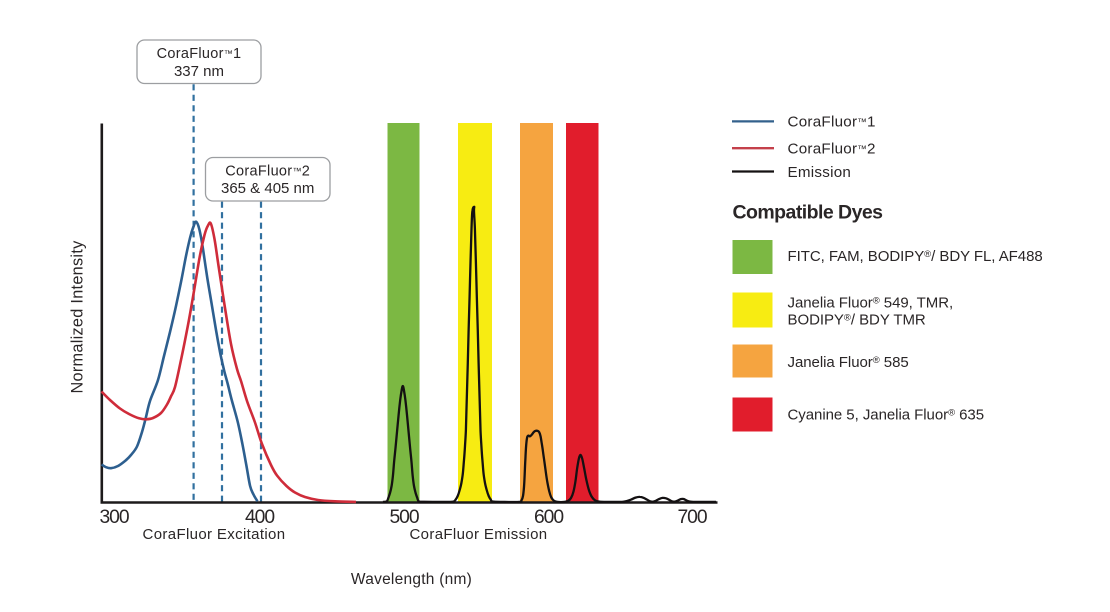 Image resolution: width=1110 pixels, height=612 pixels. Describe the element at coordinates (403, 517) in the screenshot. I see `svg-text: 500` at that location.